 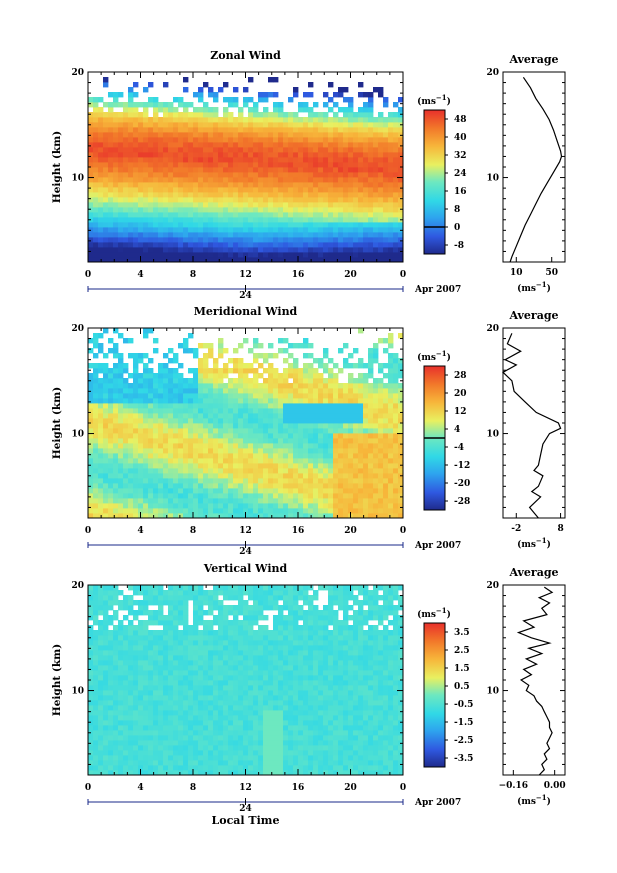 What do you see at coordinates (441, 97) in the screenshot?
I see `colorbar-unit-exp: −1` at bounding box center [441, 97].